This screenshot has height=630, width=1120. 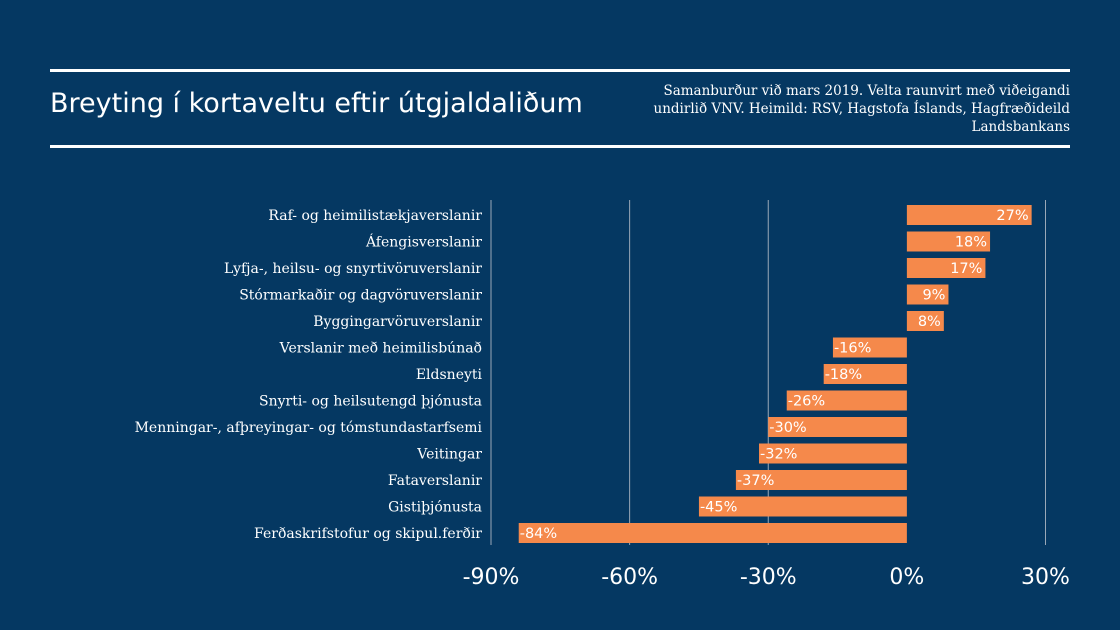 I want to click on data-label: -37%, so click(x=755, y=481).